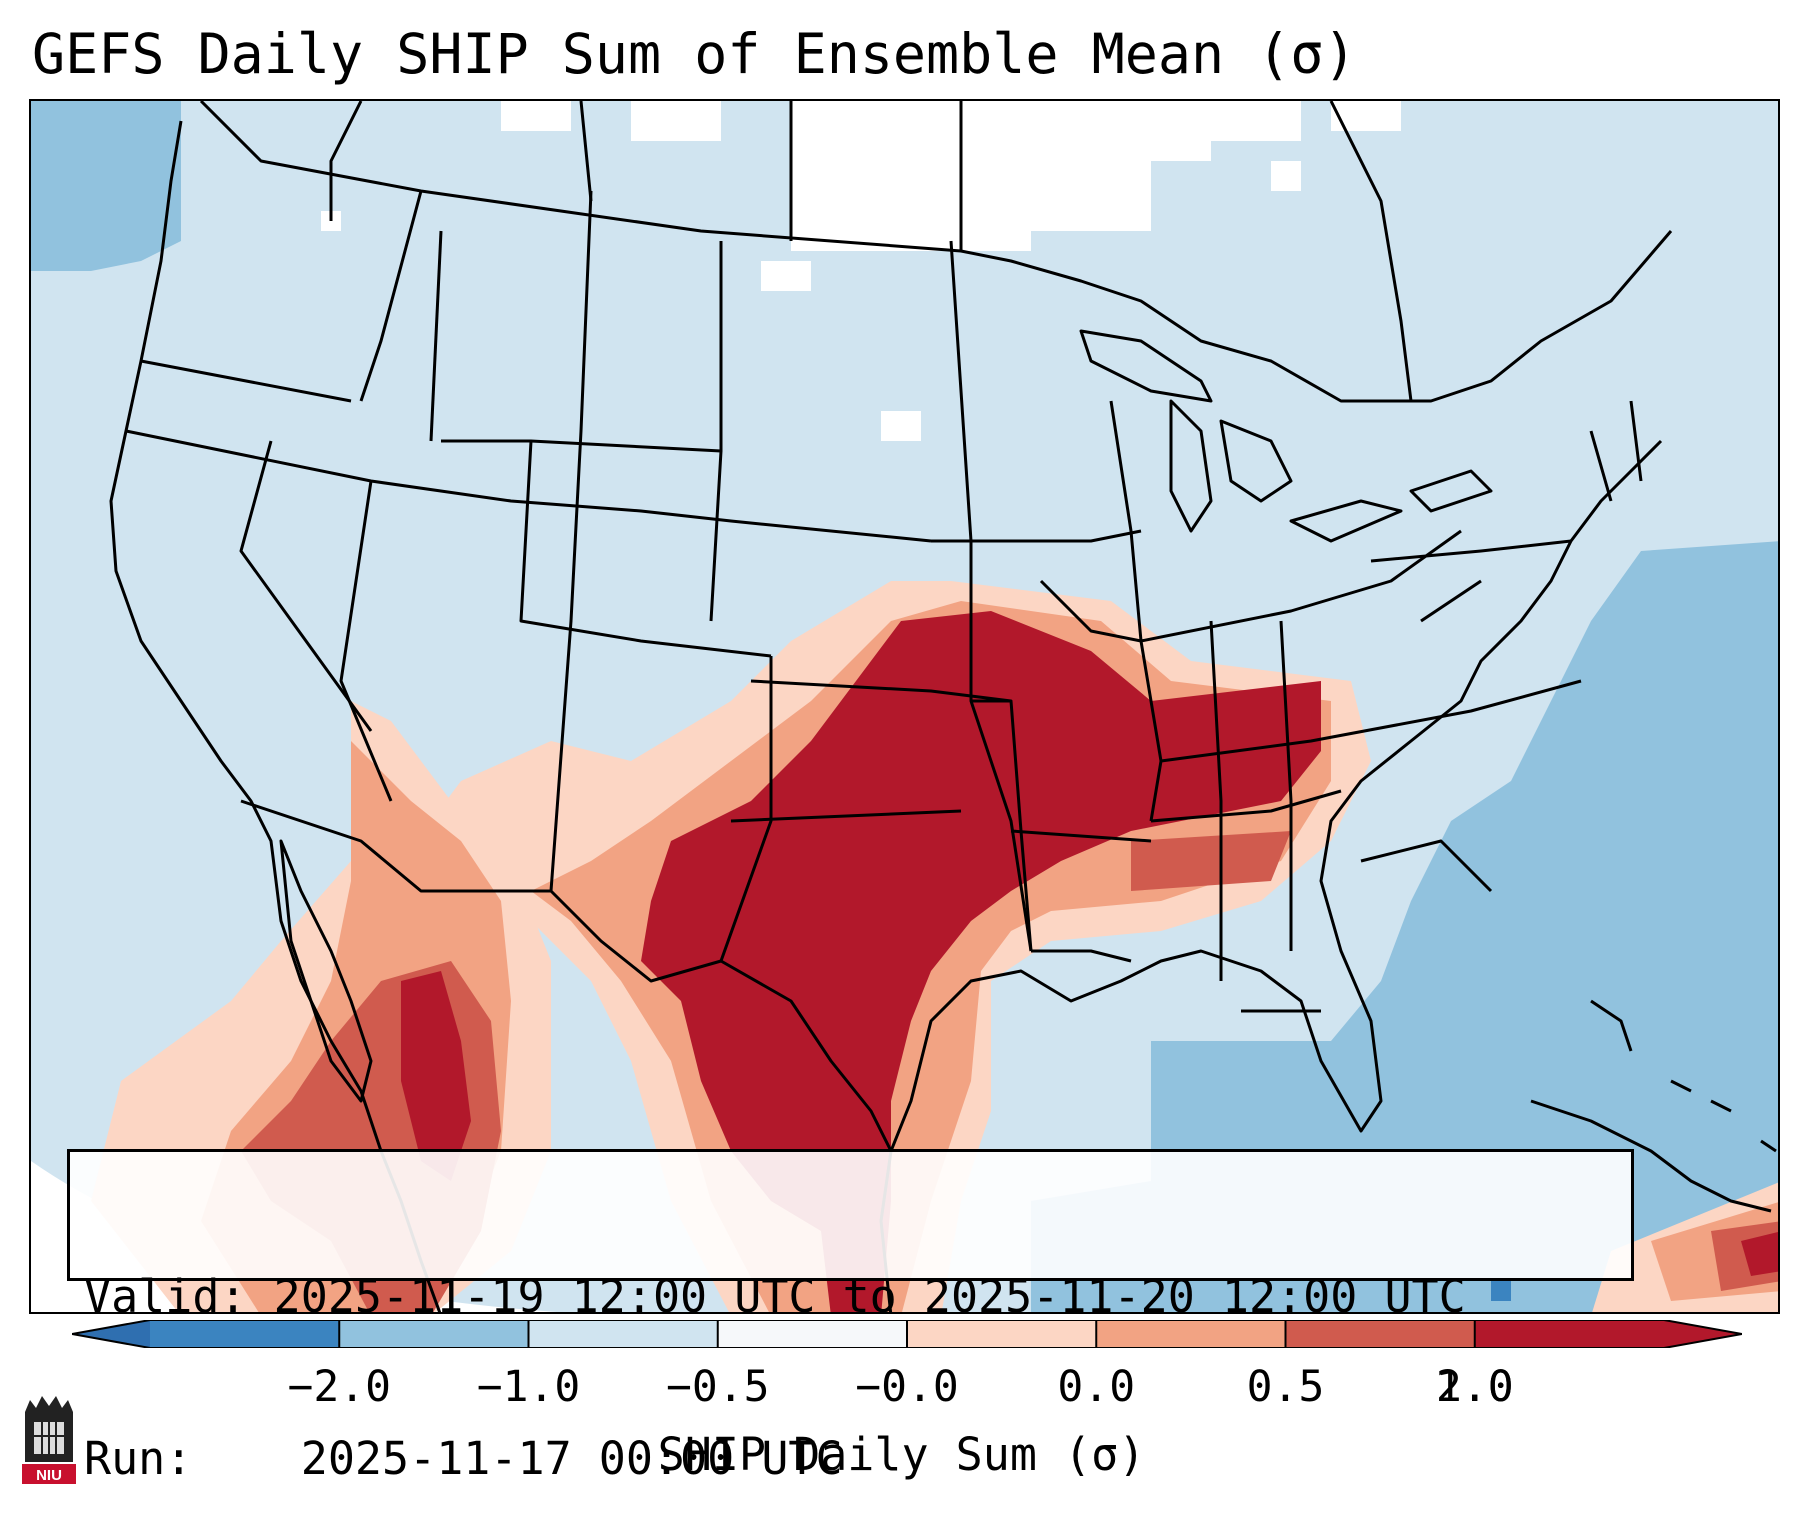 Image resolution: width=1803 pixels, height=1540 pixels. What do you see at coordinates (1146, 366) in the screenshot?
I see `lake-superior` at bounding box center [1146, 366].